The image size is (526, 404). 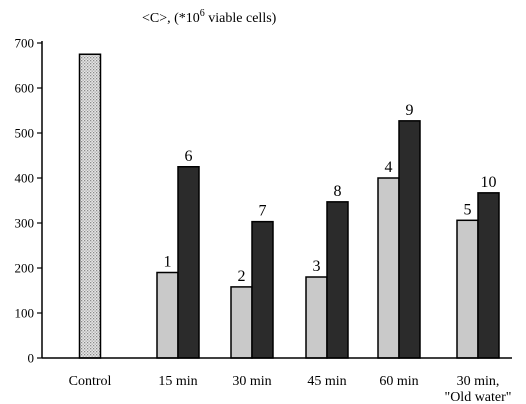 What do you see at coordinates (25, 268) in the screenshot?
I see `y-tick-label: 200` at bounding box center [25, 268].